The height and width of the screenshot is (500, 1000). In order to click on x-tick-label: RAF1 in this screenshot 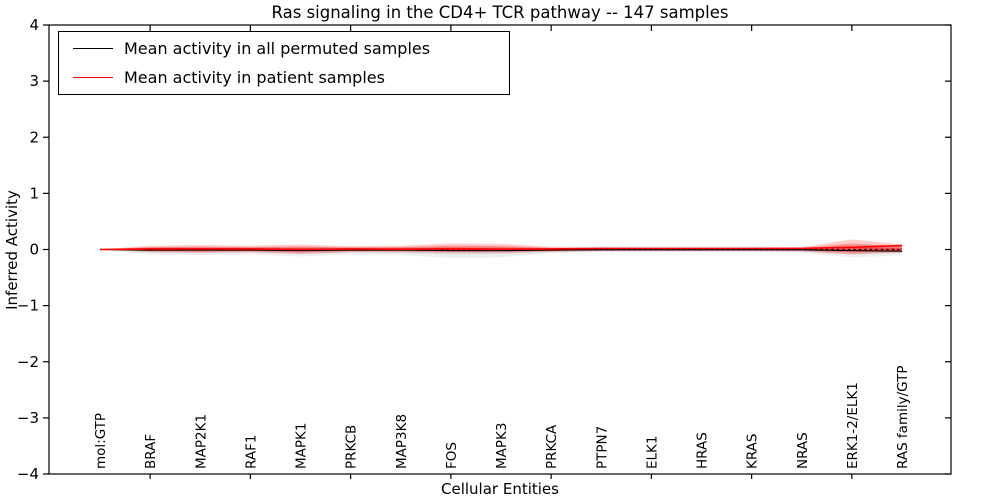, I will do `click(251, 452)`.